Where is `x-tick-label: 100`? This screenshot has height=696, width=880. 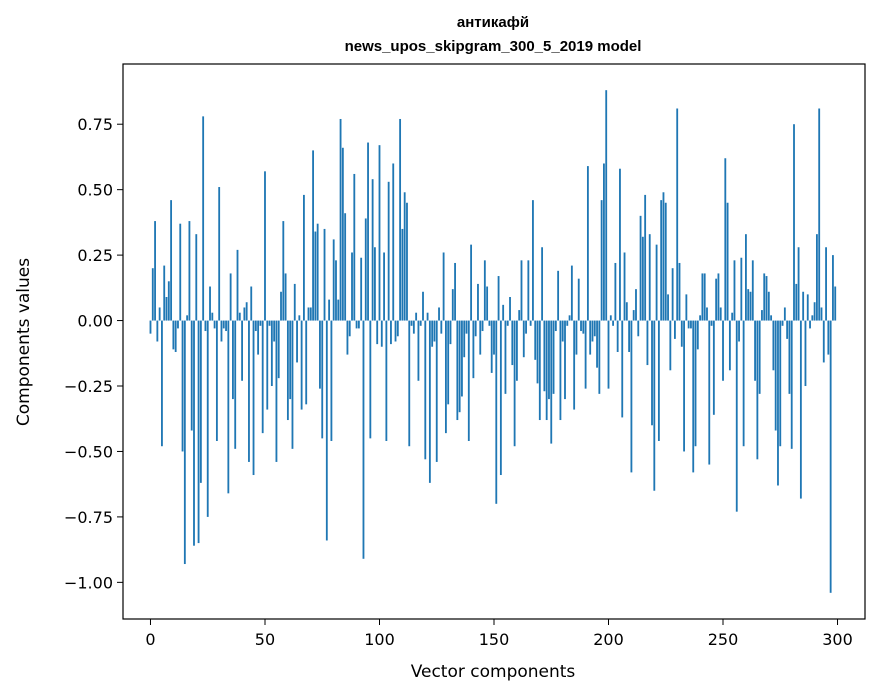
x-tick-label: 100 is located at coordinates (379, 639).